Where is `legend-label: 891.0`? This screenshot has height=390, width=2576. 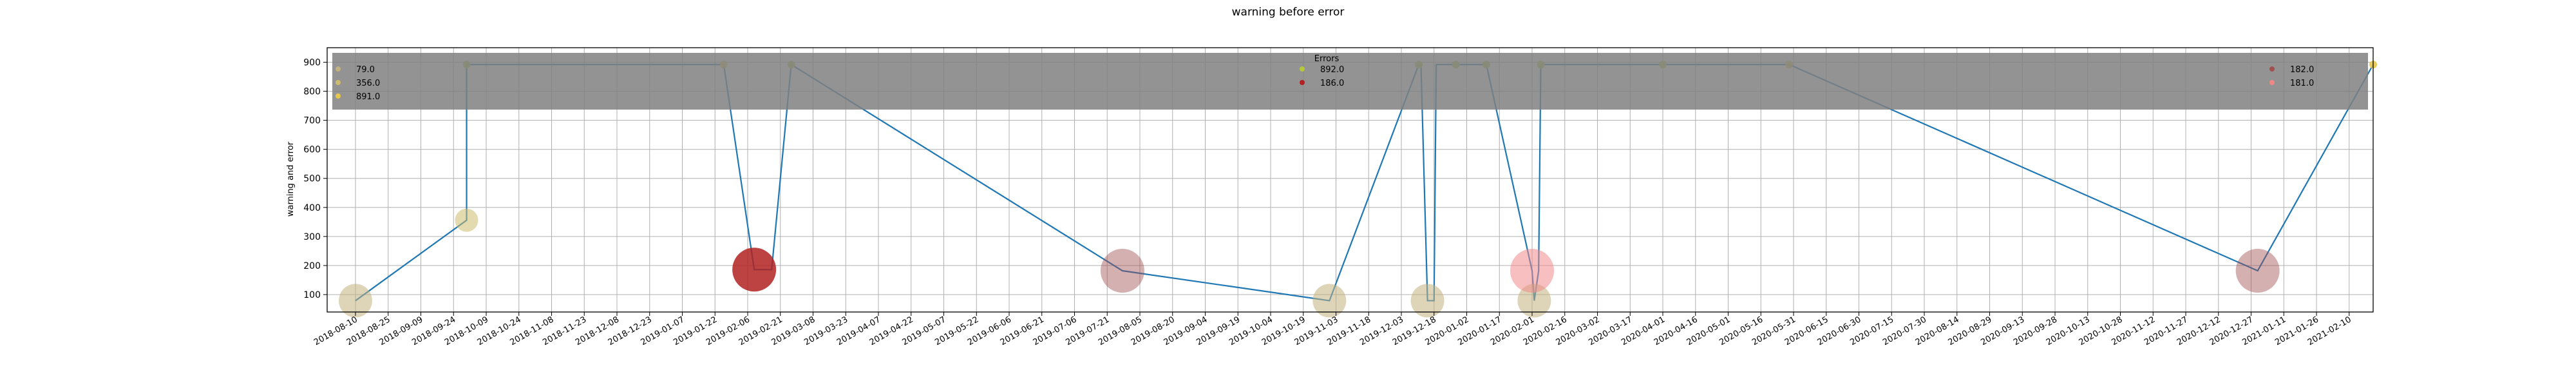
legend-label: 891.0 is located at coordinates (368, 97).